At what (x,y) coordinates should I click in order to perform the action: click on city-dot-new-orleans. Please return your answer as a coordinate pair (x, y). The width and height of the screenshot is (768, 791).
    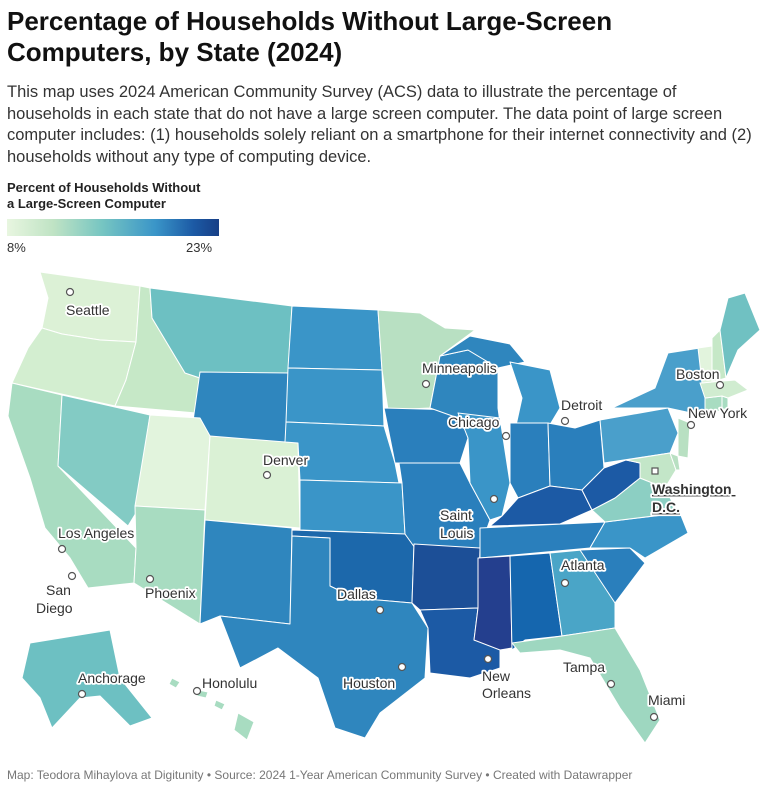
    Looking at the image, I should click on (488, 659).